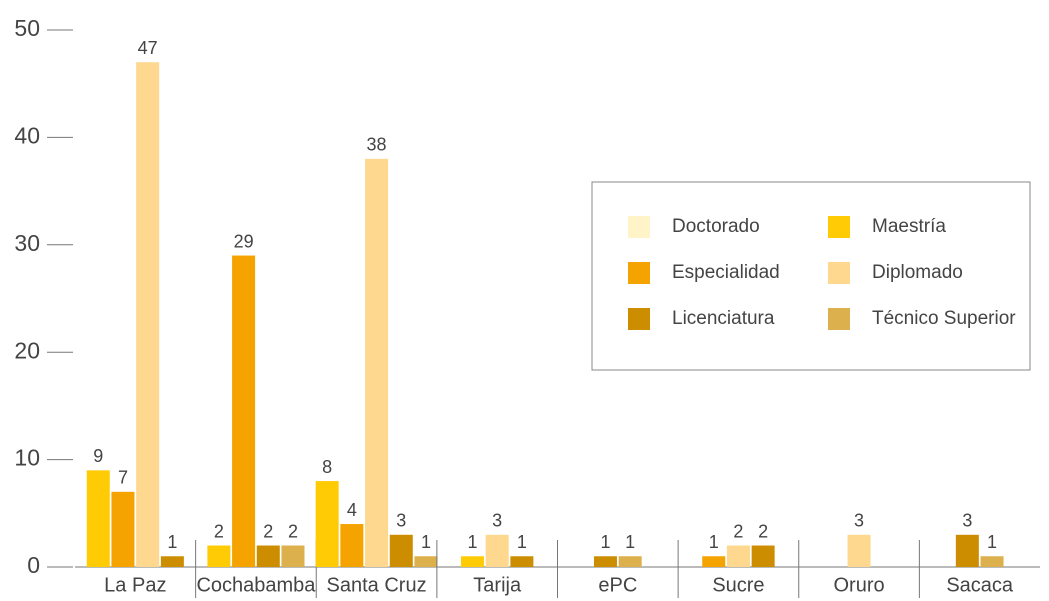 The height and width of the screenshot is (601, 1049). Describe the element at coordinates (726, 272) in the screenshot. I see `legend-label: Especialidad` at that location.